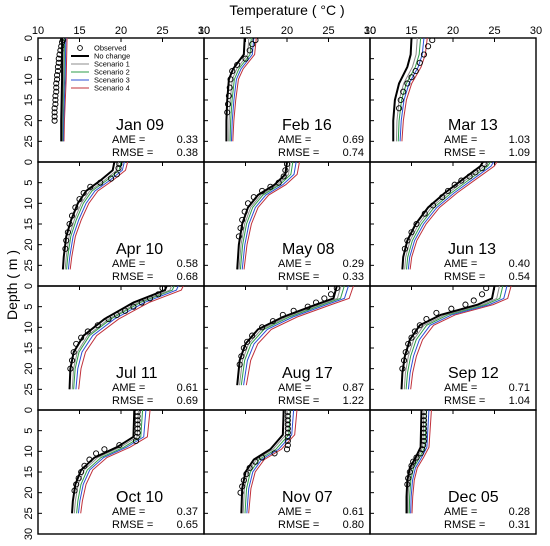  Describe the element at coordinates (473, 125) in the screenshot. I see `panel-date-label: Mar 13` at that location.